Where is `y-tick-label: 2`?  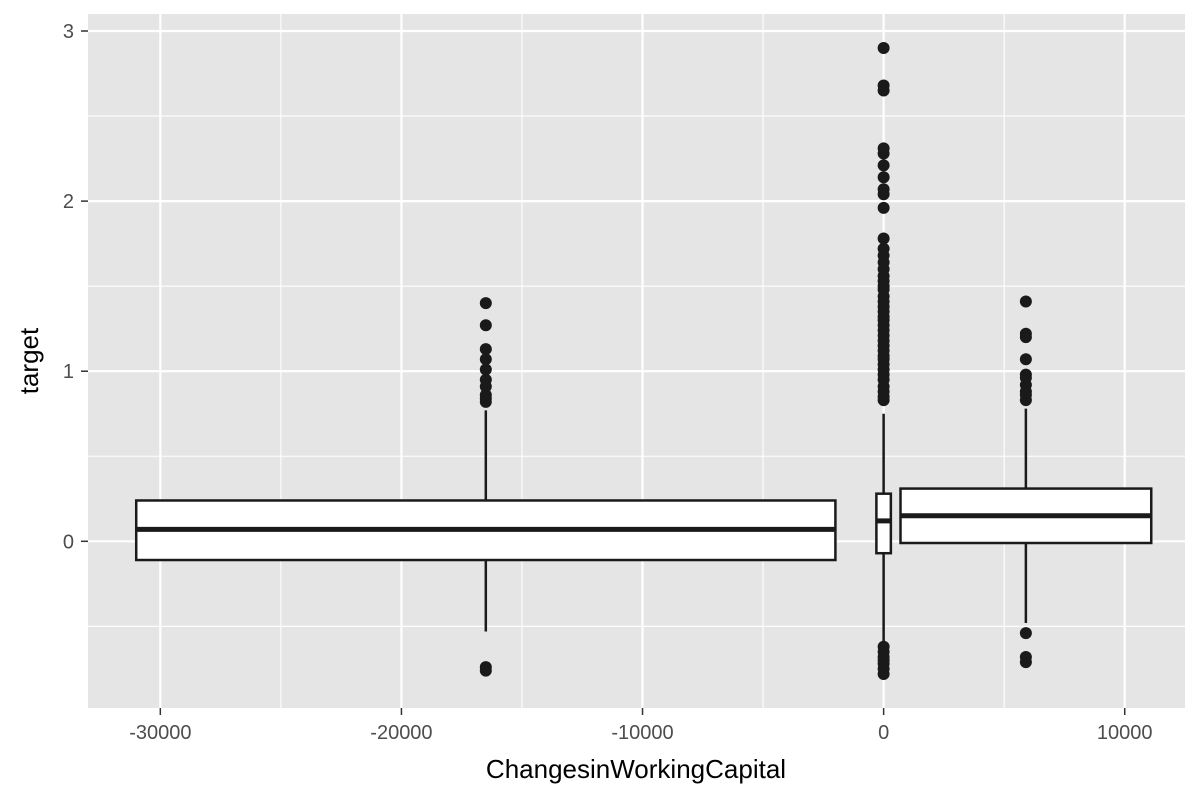
y-tick-label: 2 is located at coordinates (68, 202).